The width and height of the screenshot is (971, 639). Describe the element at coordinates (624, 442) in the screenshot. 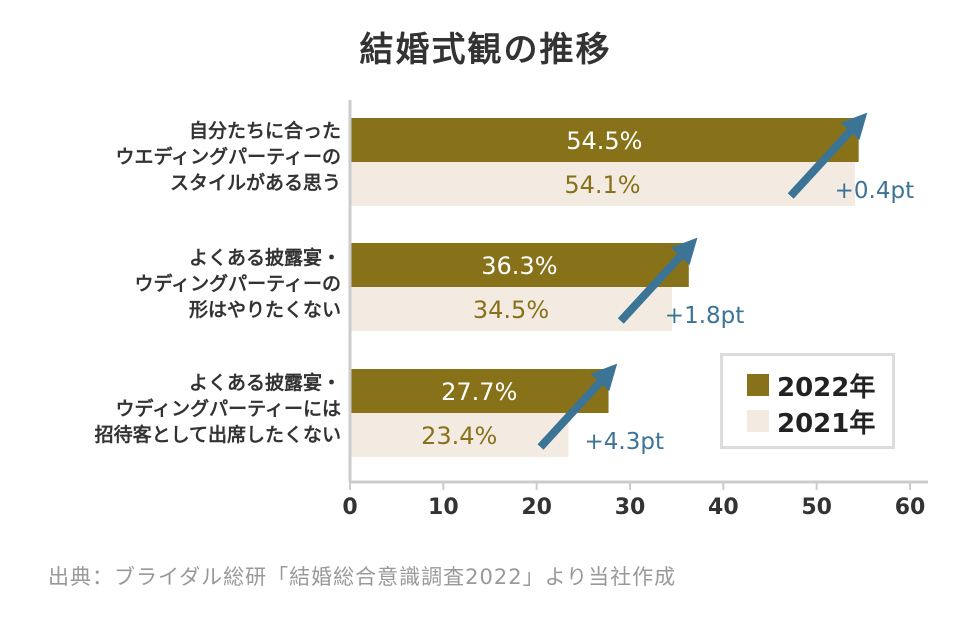

I see `delta-label-3: +4.3pt` at that location.